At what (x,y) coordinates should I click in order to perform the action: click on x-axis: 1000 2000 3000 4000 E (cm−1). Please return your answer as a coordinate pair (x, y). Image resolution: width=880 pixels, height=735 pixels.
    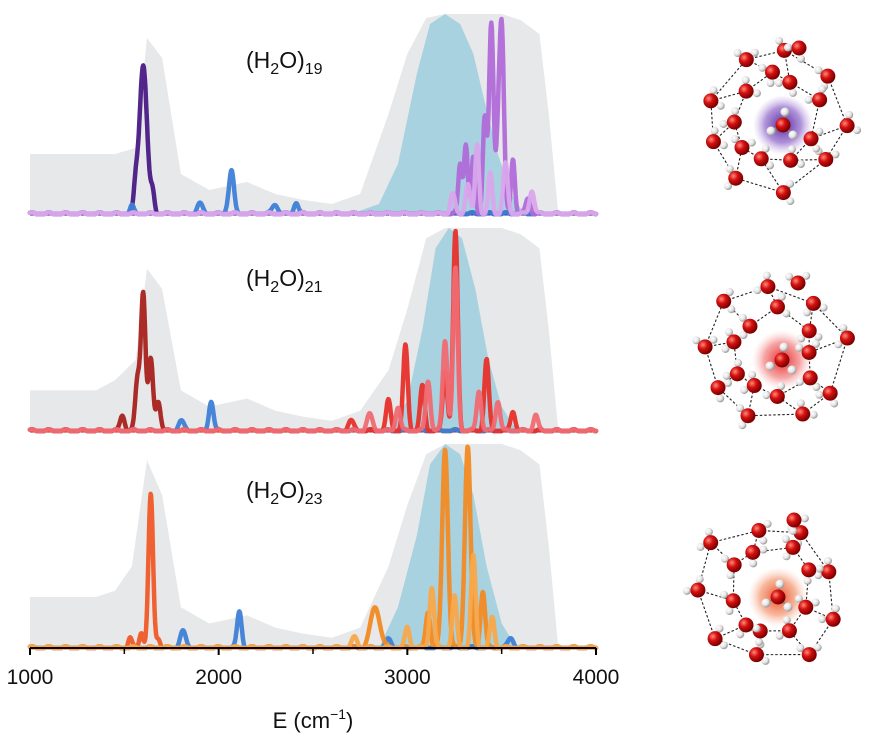
    Looking at the image, I should click on (313, 690).